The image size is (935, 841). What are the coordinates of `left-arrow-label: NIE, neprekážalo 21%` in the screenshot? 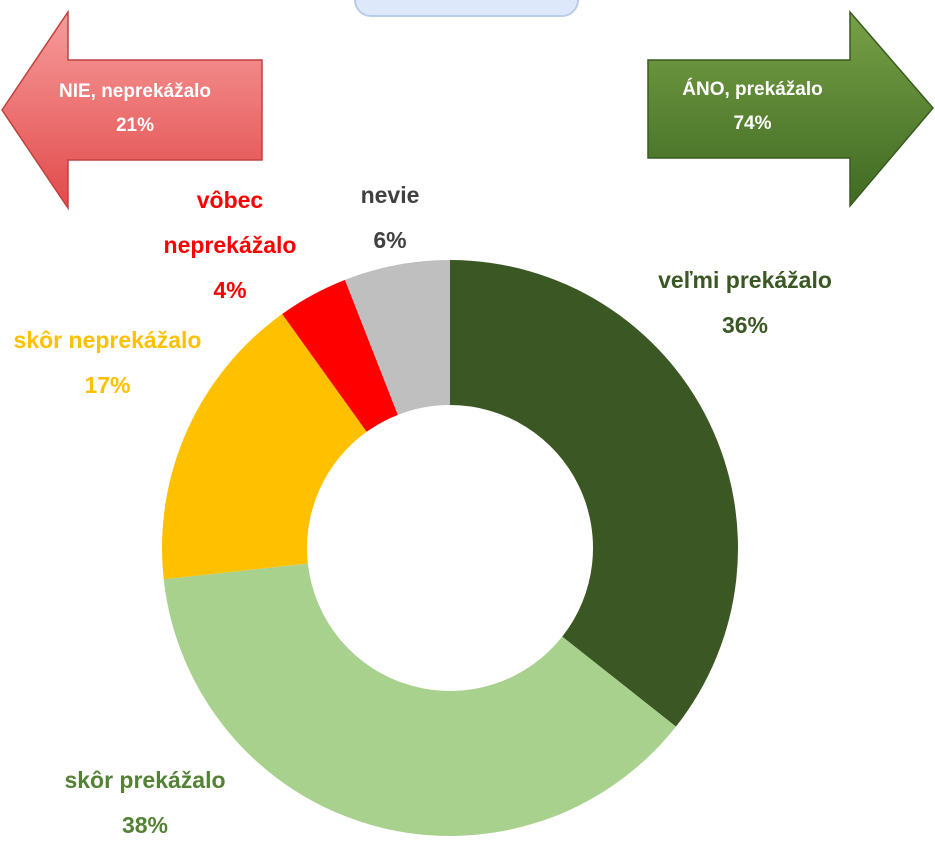 It's located at (135, 109).